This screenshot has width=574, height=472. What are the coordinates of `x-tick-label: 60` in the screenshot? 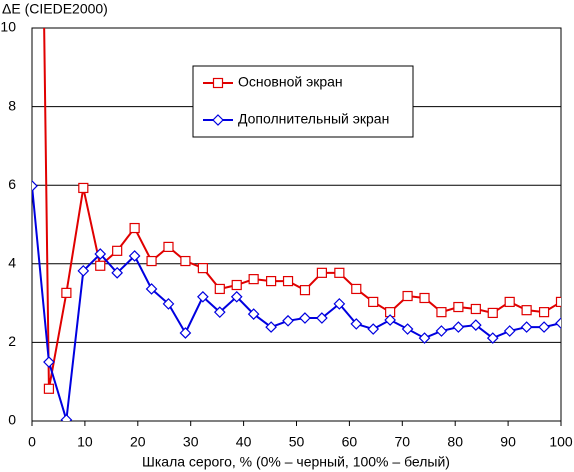 It's located at (350, 442).